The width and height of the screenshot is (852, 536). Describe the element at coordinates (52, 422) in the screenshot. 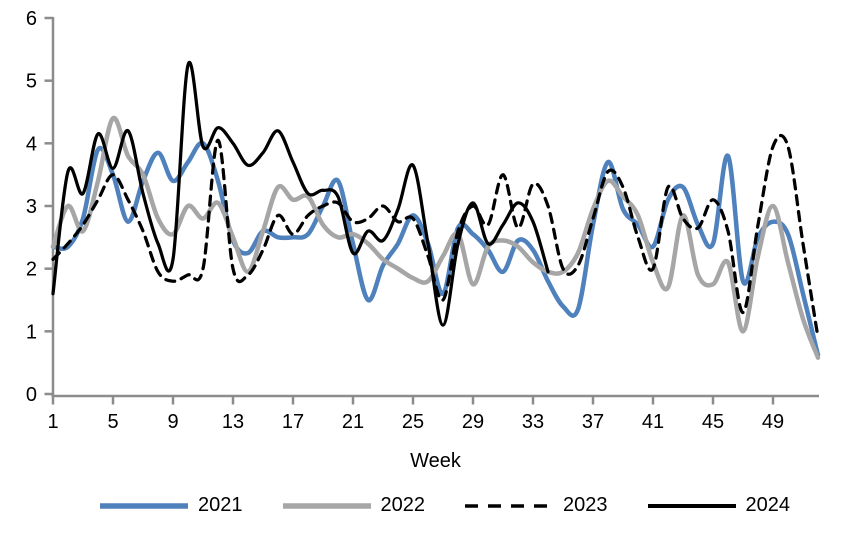

I see `x-tick-label: 1` at that location.